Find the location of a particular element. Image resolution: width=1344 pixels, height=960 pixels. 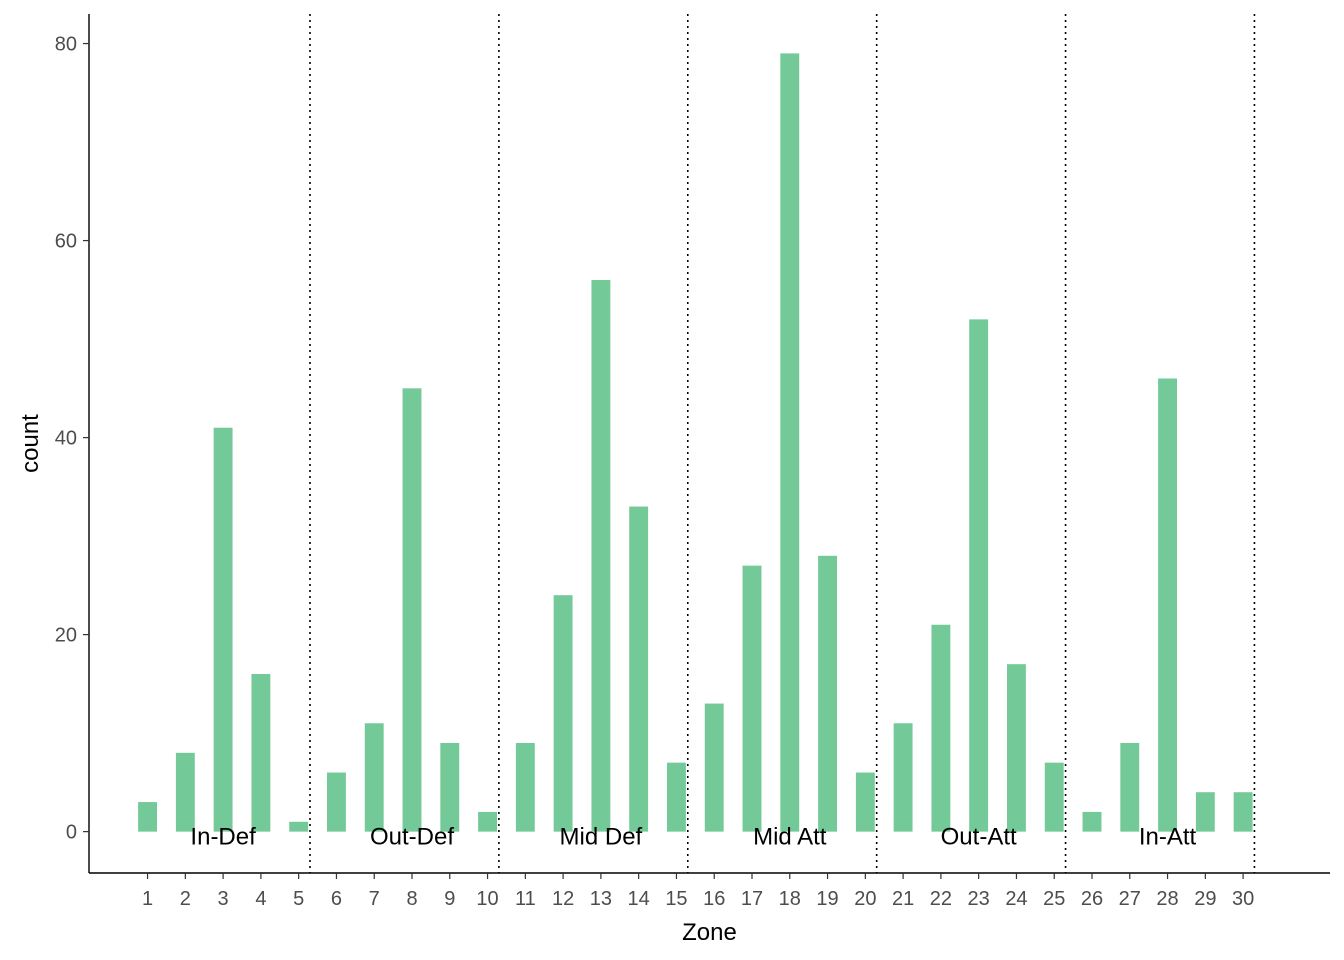

zone-label-5: Out-Att is located at coordinates (979, 837).